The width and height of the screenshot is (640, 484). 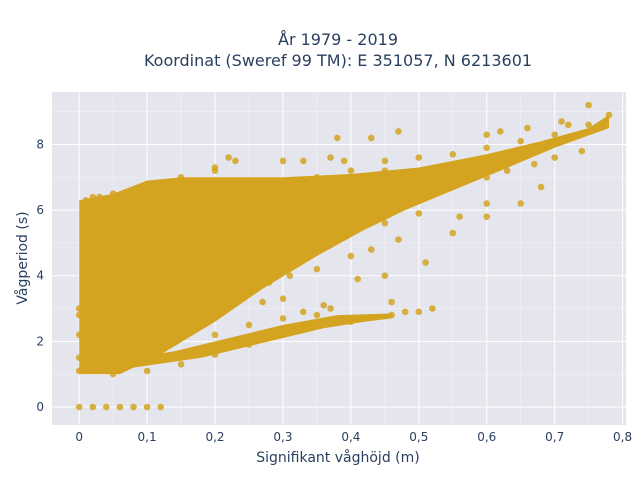 I want to click on y-axis-label: Vågperiod (s), so click(x=22, y=257).